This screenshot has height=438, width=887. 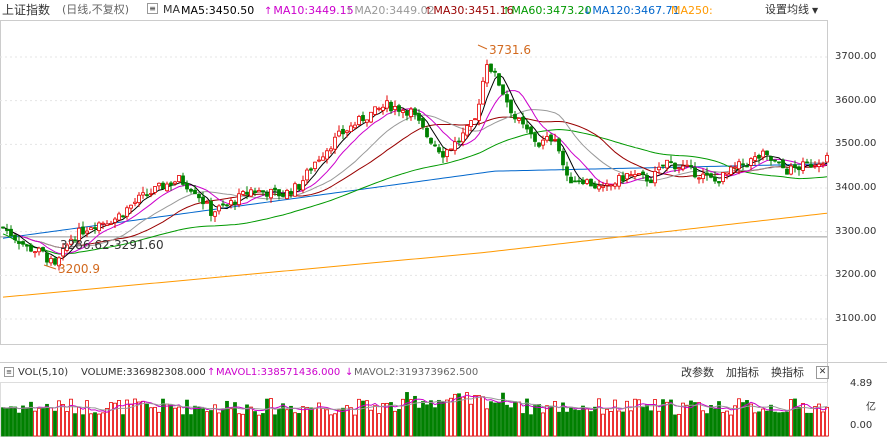 What do you see at coordinates (861, 383) in the screenshot?
I see `volume-axis-top: 4.89` at bounding box center [861, 383].